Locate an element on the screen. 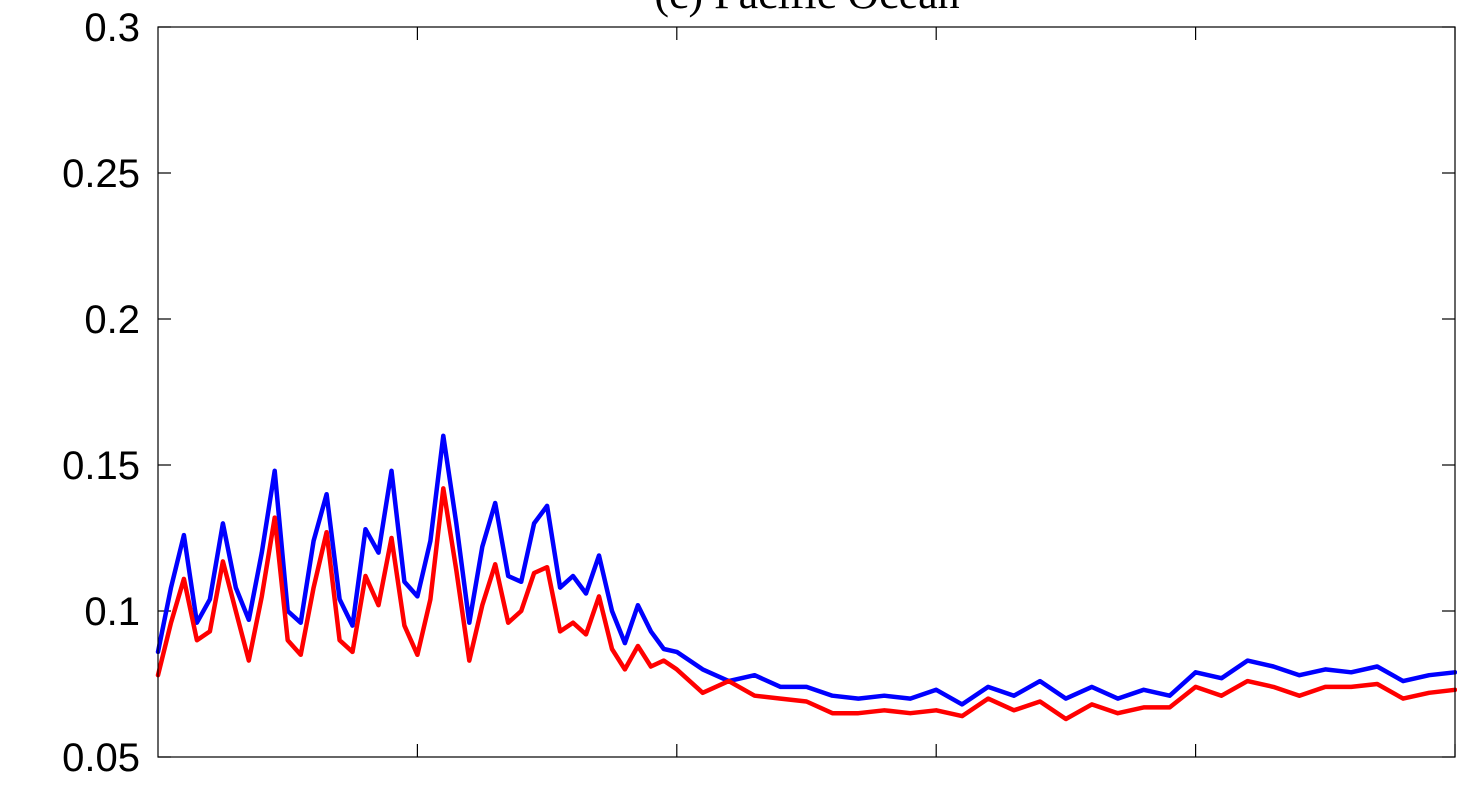  y-tick-label: 0.1 is located at coordinates (112, 612).